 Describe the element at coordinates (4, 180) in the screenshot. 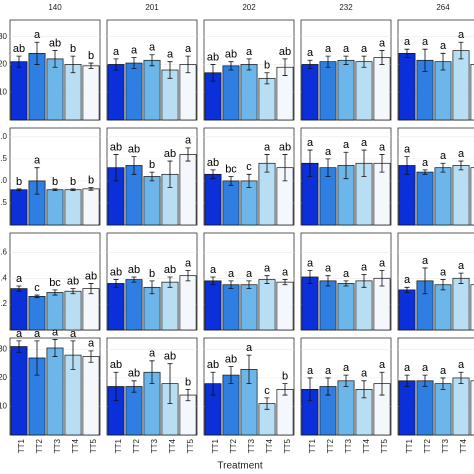

I see `y-tick-label: 1.0` at that location.